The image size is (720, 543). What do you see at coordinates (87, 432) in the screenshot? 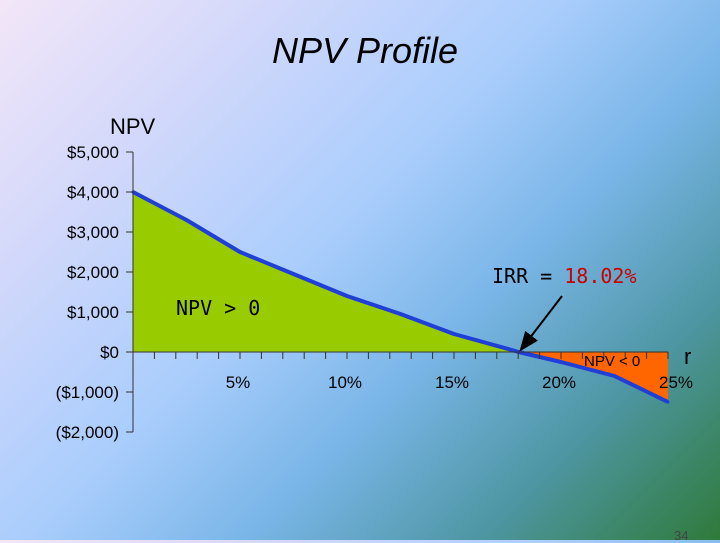
I see `y-tick-label: ($2,000)` at bounding box center [87, 432].